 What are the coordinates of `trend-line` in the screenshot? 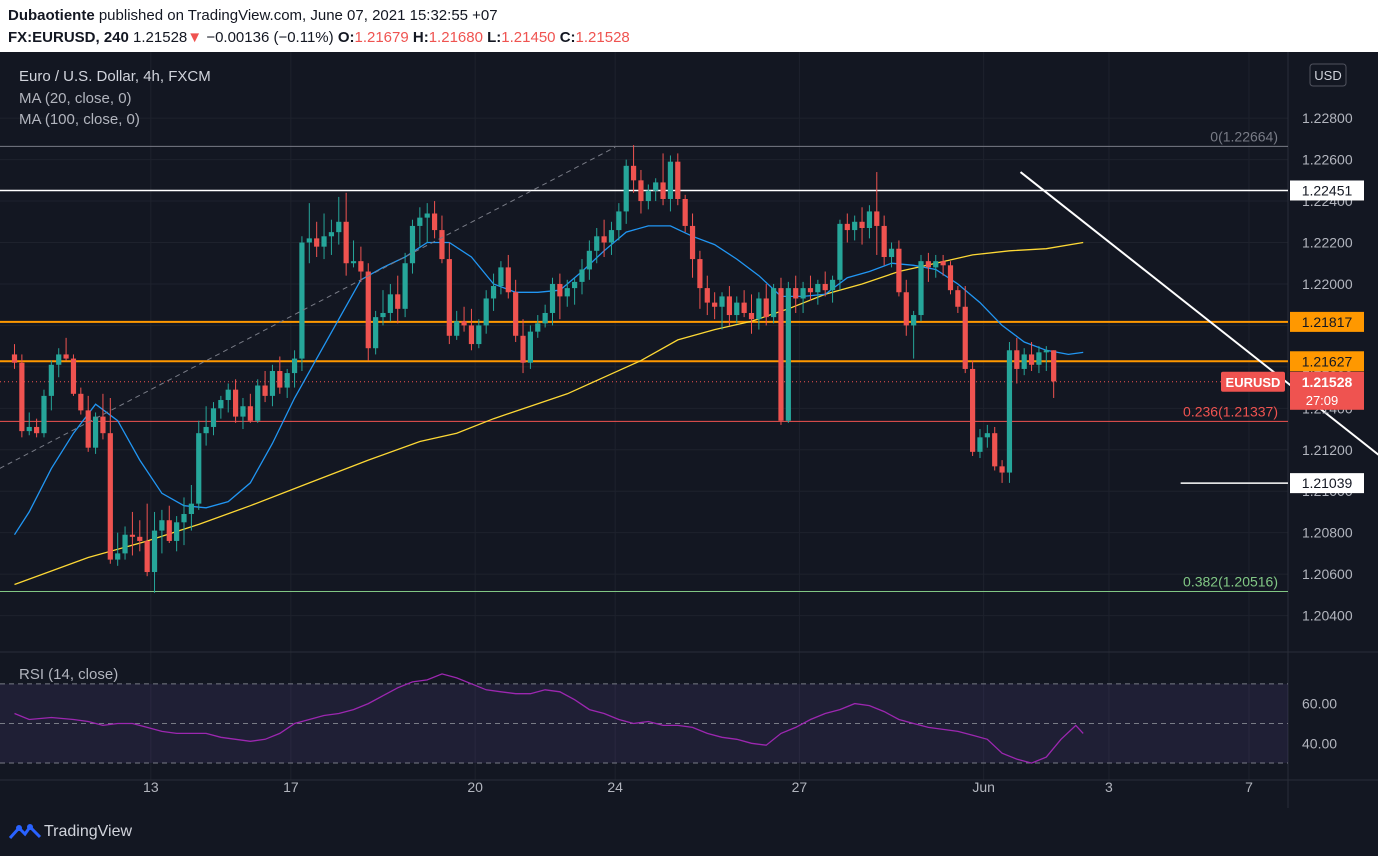 It's located at (1198, 384).